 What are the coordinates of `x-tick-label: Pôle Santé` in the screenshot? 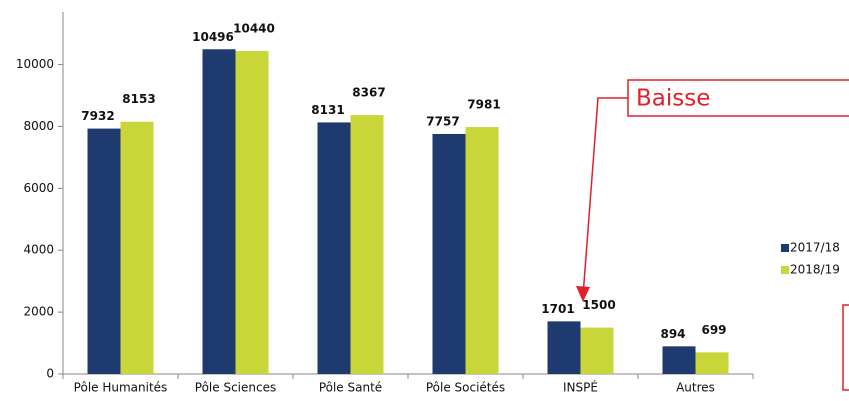 It's located at (350, 388).